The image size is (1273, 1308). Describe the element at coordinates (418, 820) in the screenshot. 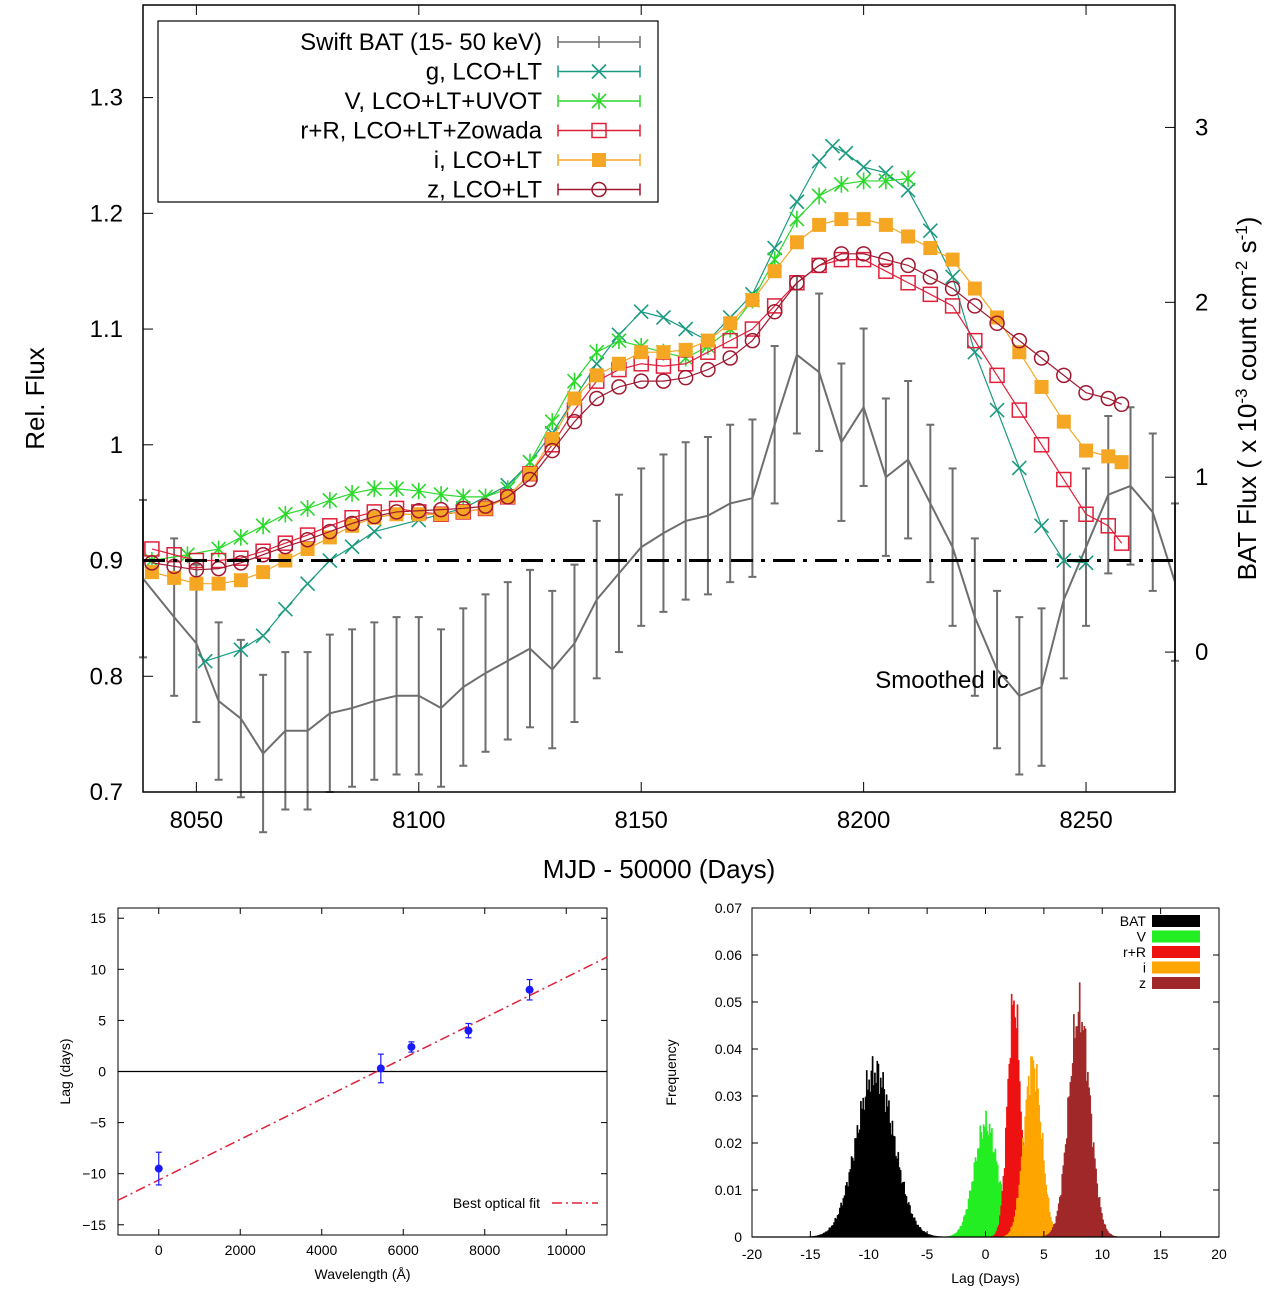

I see `x-tick-label: 8100` at that location.